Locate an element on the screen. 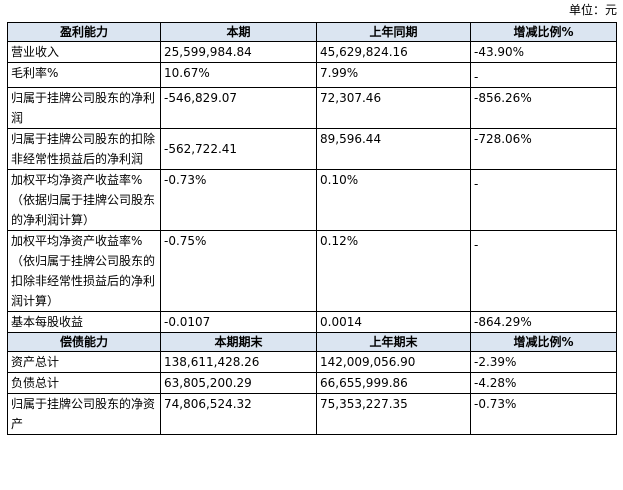 The width and height of the screenshot is (623, 490). current-value: -546,829.07 is located at coordinates (238, 108).